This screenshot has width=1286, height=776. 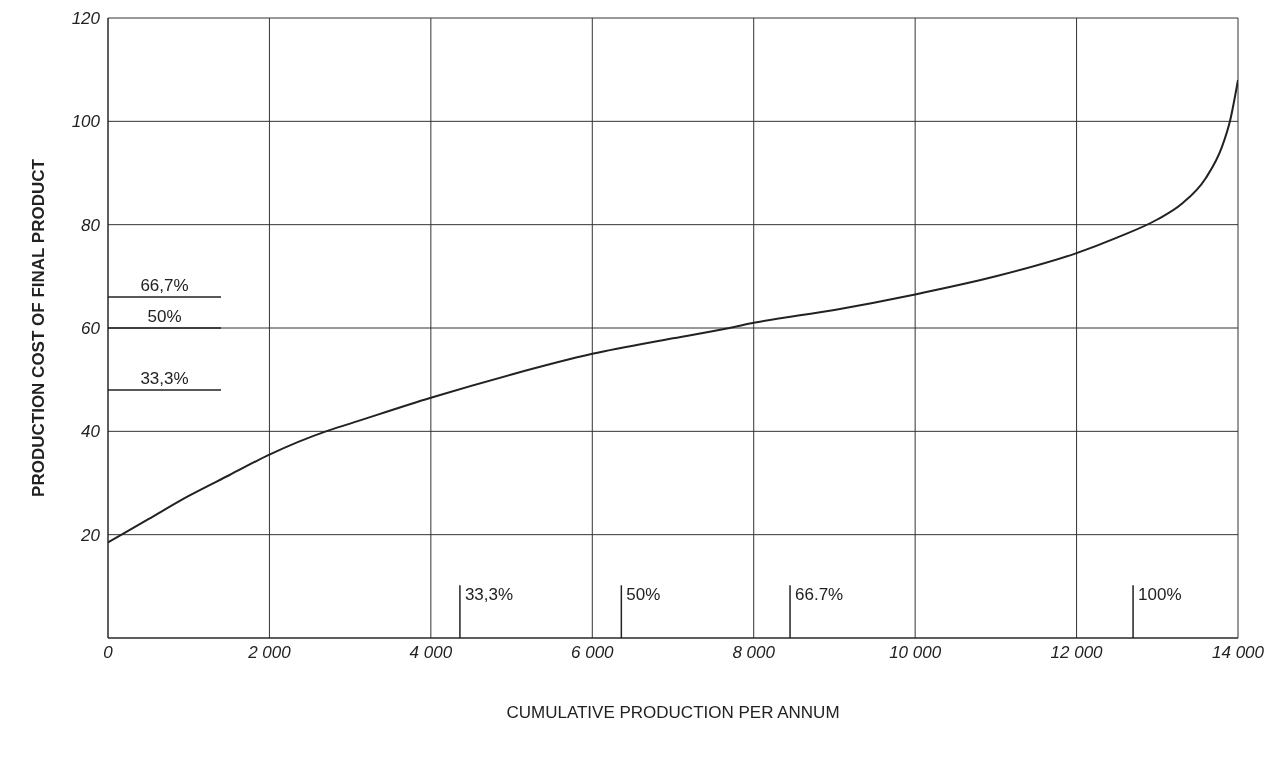 What do you see at coordinates (915, 653) in the screenshot?
I see `x-tick-label: 10 000` at bounding box center [915, 653].